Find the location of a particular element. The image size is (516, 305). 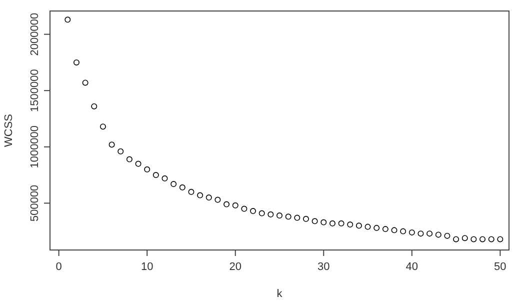

x-tick-label: 30 is located at coordinates (324, 267).